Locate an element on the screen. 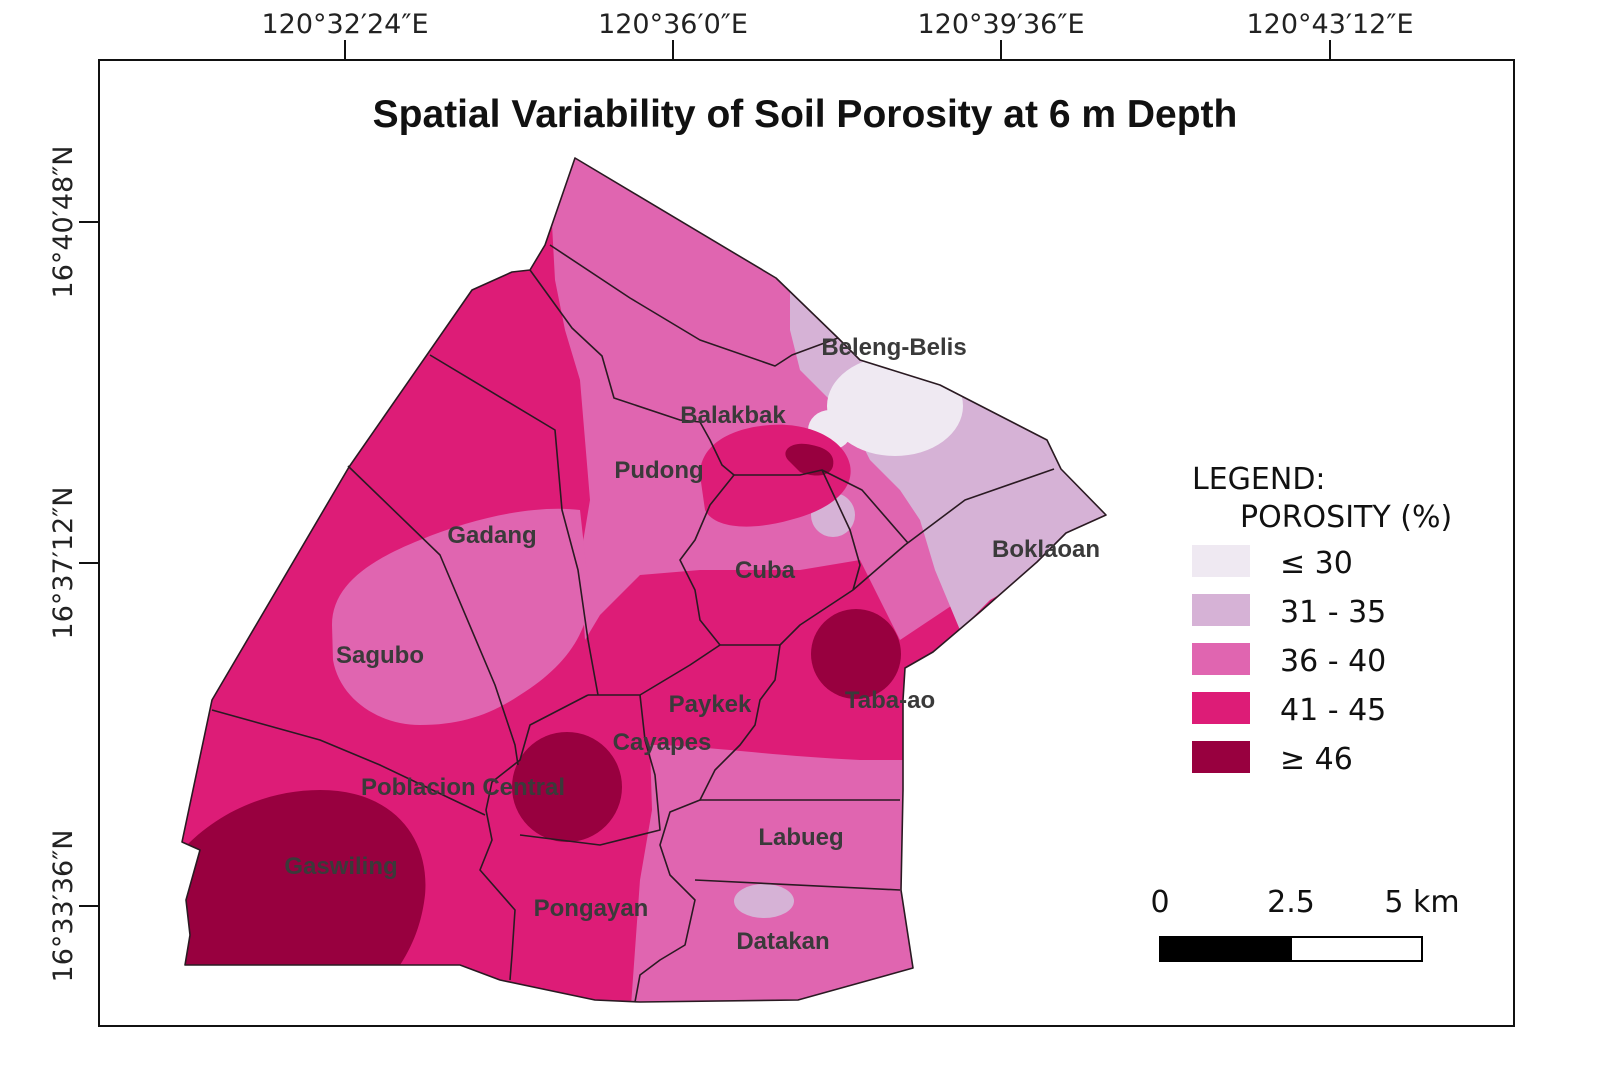 Image resolution: width=1600 pixels, height=1067 pixels. latitude-label: 16°37′12″N is located at coordinates (63, 563).